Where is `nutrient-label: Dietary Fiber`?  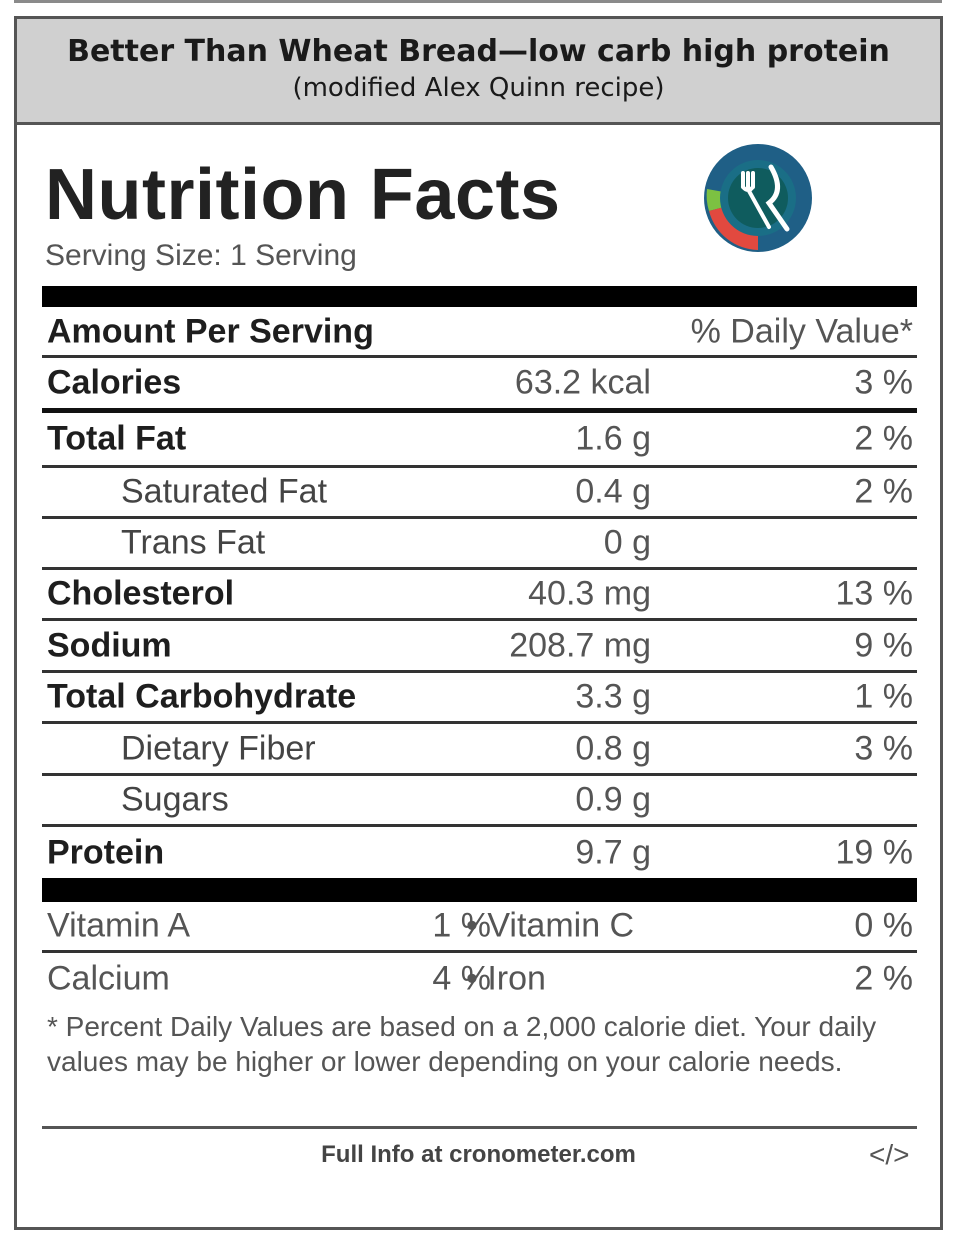 nutrient-label: Dietary Fiber is located at coordinates (218, 748).